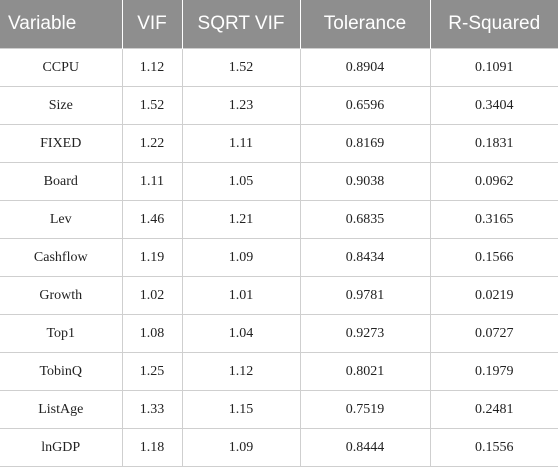 This screenshot has height=473, width=558. What do you see at coordinates (365, 447) in the screenshot?
I see `cell-tolerance: 0.8444` at bounding box center [365, 447].